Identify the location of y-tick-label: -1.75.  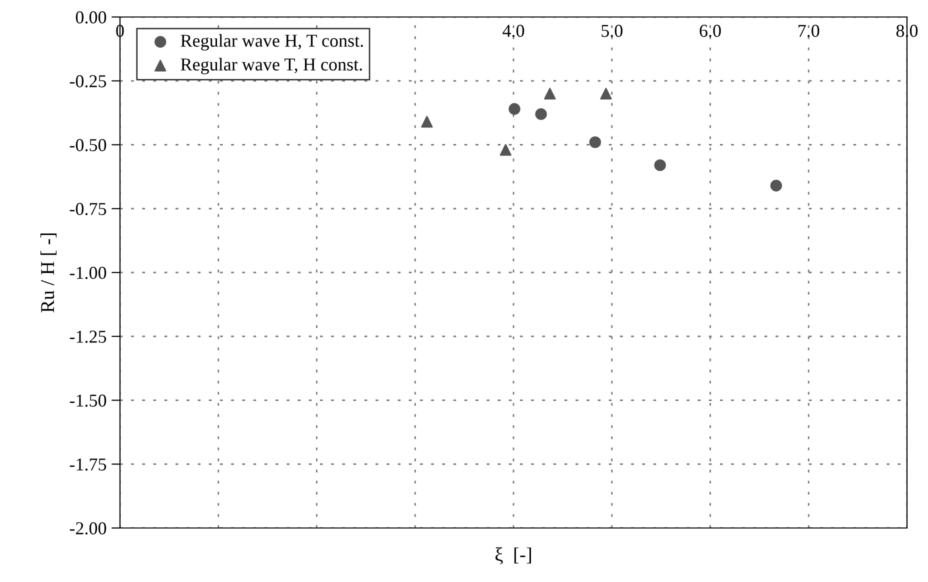
(88, 464).